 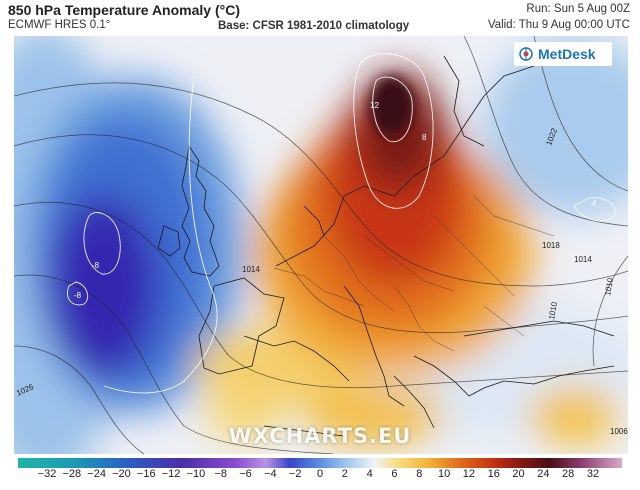 What do you see at coordinates (251, 269) in the screenshot?
I see `pressure-1014-label: 1014` at bounding box center [251, 269].